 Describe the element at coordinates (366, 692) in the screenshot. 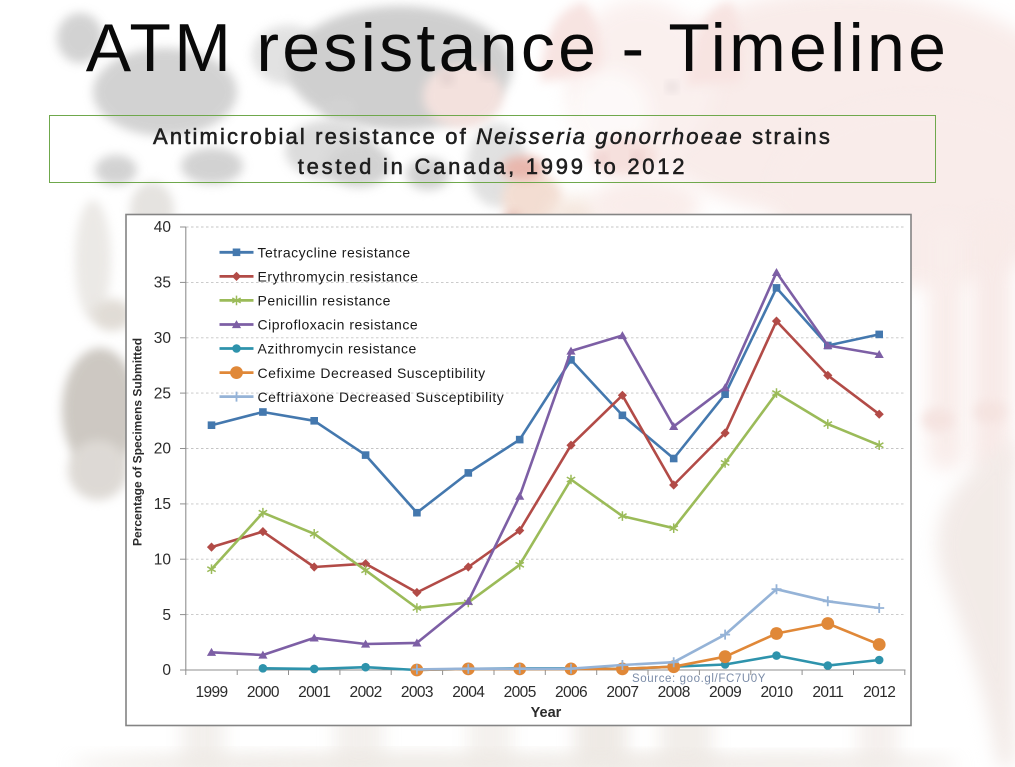

I see `svg-text: 2002` at that location.